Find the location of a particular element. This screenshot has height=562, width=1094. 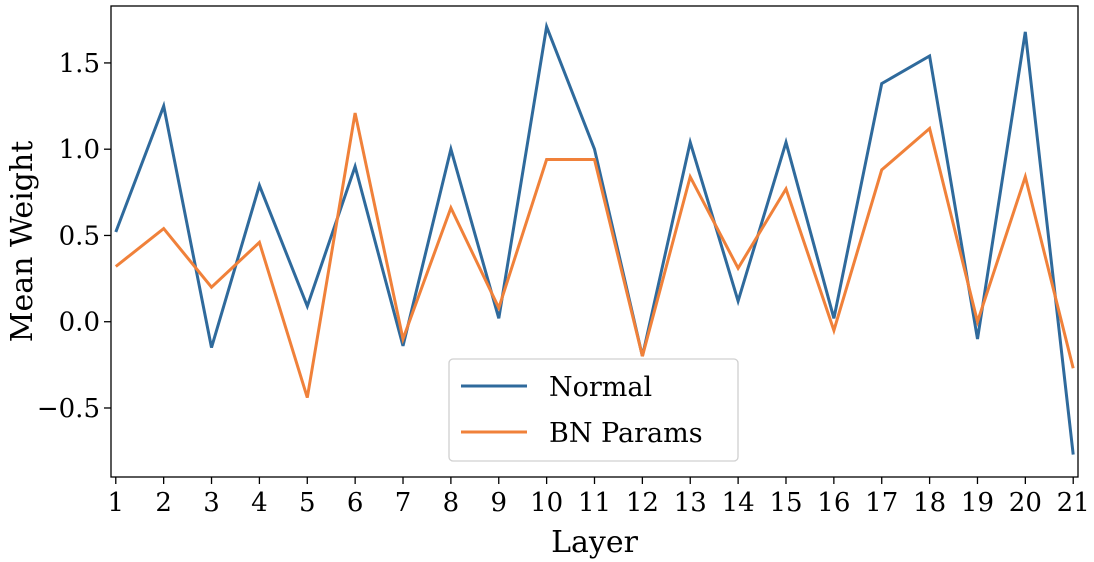

x-tick-label: 8 is located at coordinates (451, 503).